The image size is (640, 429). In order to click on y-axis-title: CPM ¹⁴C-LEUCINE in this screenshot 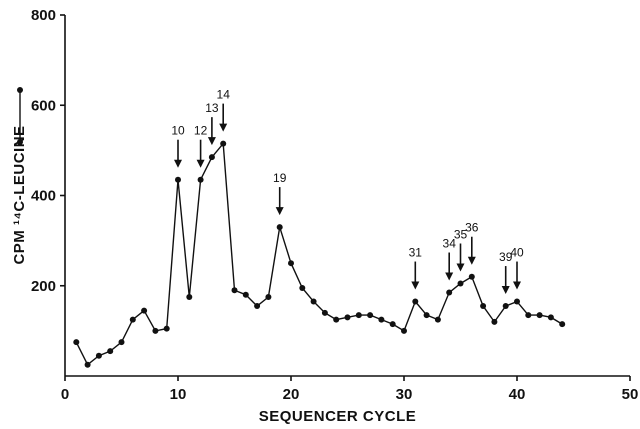, I will do `click(19, 194)`.